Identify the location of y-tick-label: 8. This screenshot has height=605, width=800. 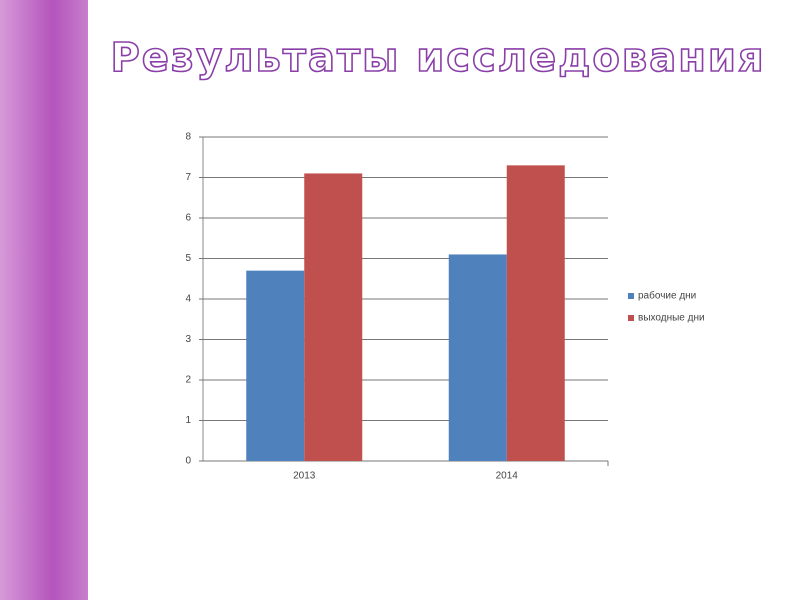
(188, 137).